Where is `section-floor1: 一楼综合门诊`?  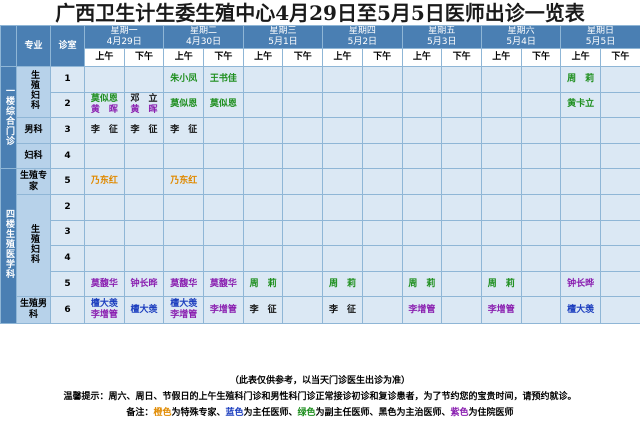 section-floor1: 一楼综合门诊 is located at coordinates (8, 117).